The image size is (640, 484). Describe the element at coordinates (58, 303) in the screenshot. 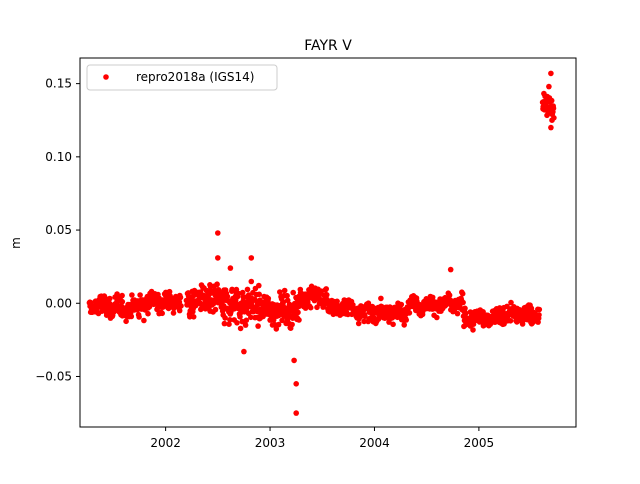

I see `y-tick-label: 0.00` at that location.